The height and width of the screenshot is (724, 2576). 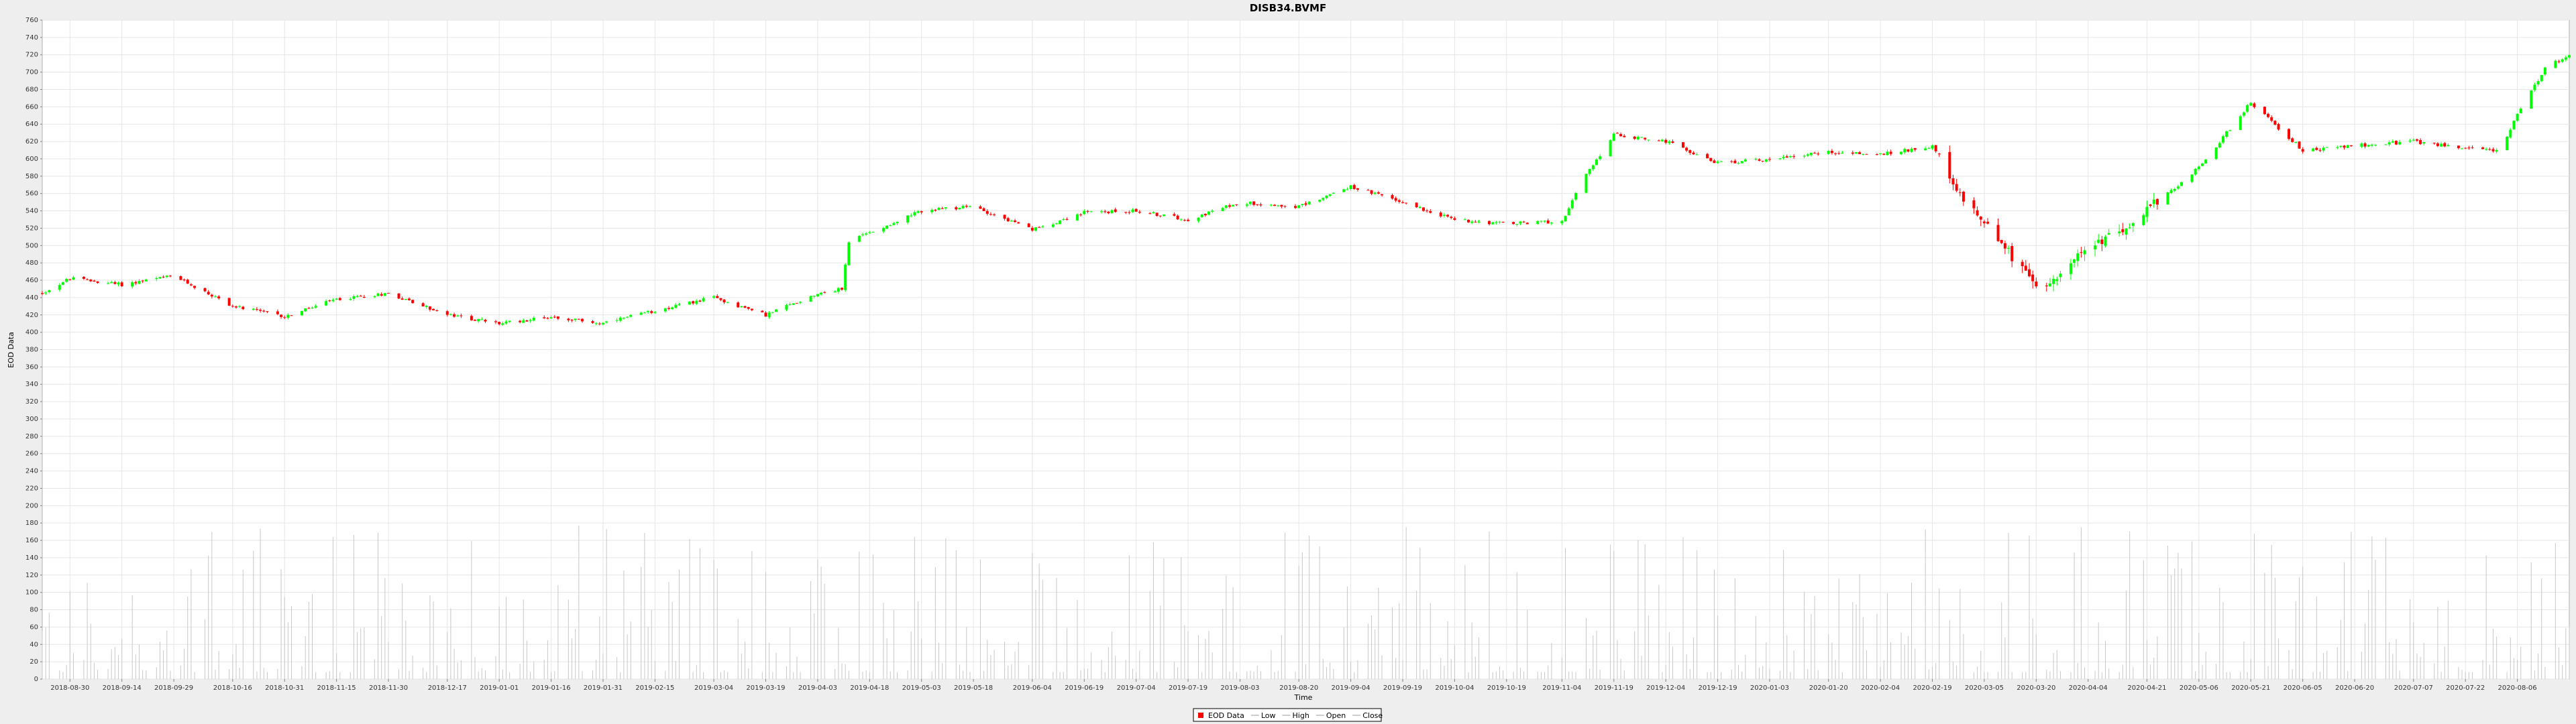 I want to click on legend-label: Open, so click(x=1336, y=715).